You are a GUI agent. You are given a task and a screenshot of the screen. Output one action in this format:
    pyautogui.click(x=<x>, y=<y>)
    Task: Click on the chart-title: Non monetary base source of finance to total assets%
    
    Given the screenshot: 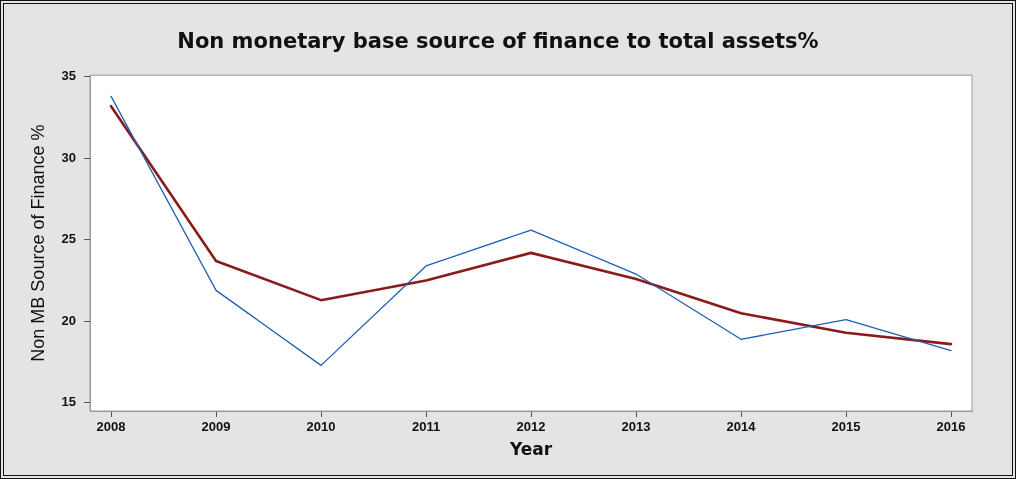 What is the action you would take?
    pyautogui.click(x=498, y=41)
    